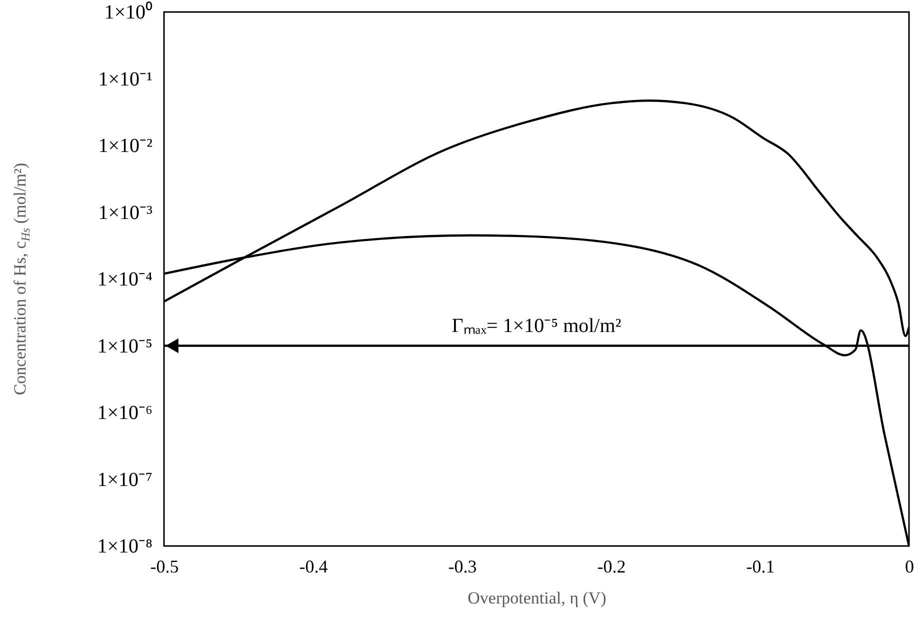  What do you see at coordinates (760, 566) in the screenshot?
I see `x-tick-label: -0.1` at bounding box center [760, 566].